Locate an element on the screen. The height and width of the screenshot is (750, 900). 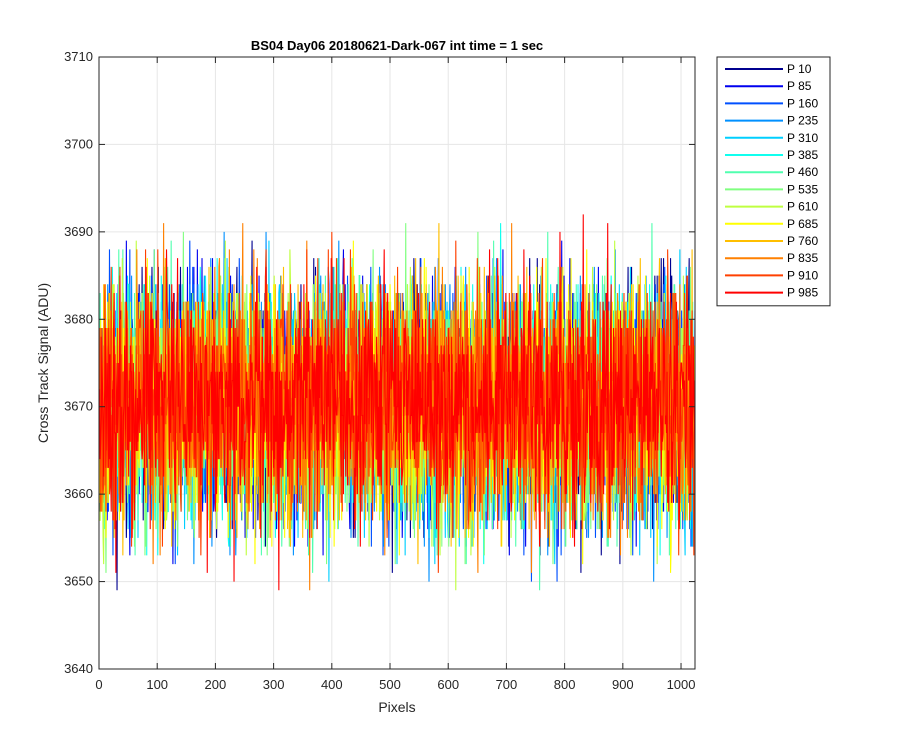
legend-label: P 310 is located at coordinates (802, 138).